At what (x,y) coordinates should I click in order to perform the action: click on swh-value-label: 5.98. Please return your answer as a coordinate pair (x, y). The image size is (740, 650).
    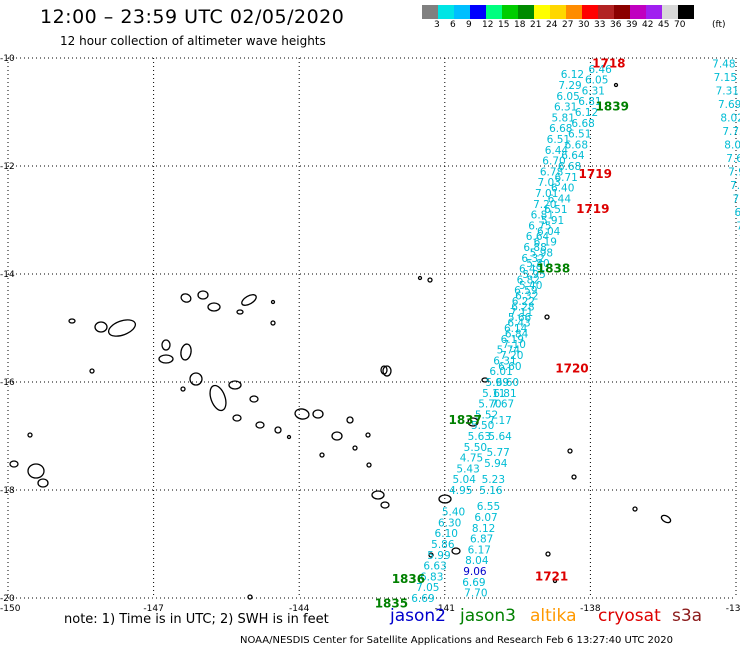
    Looking at the image, I should click on (541, 253).